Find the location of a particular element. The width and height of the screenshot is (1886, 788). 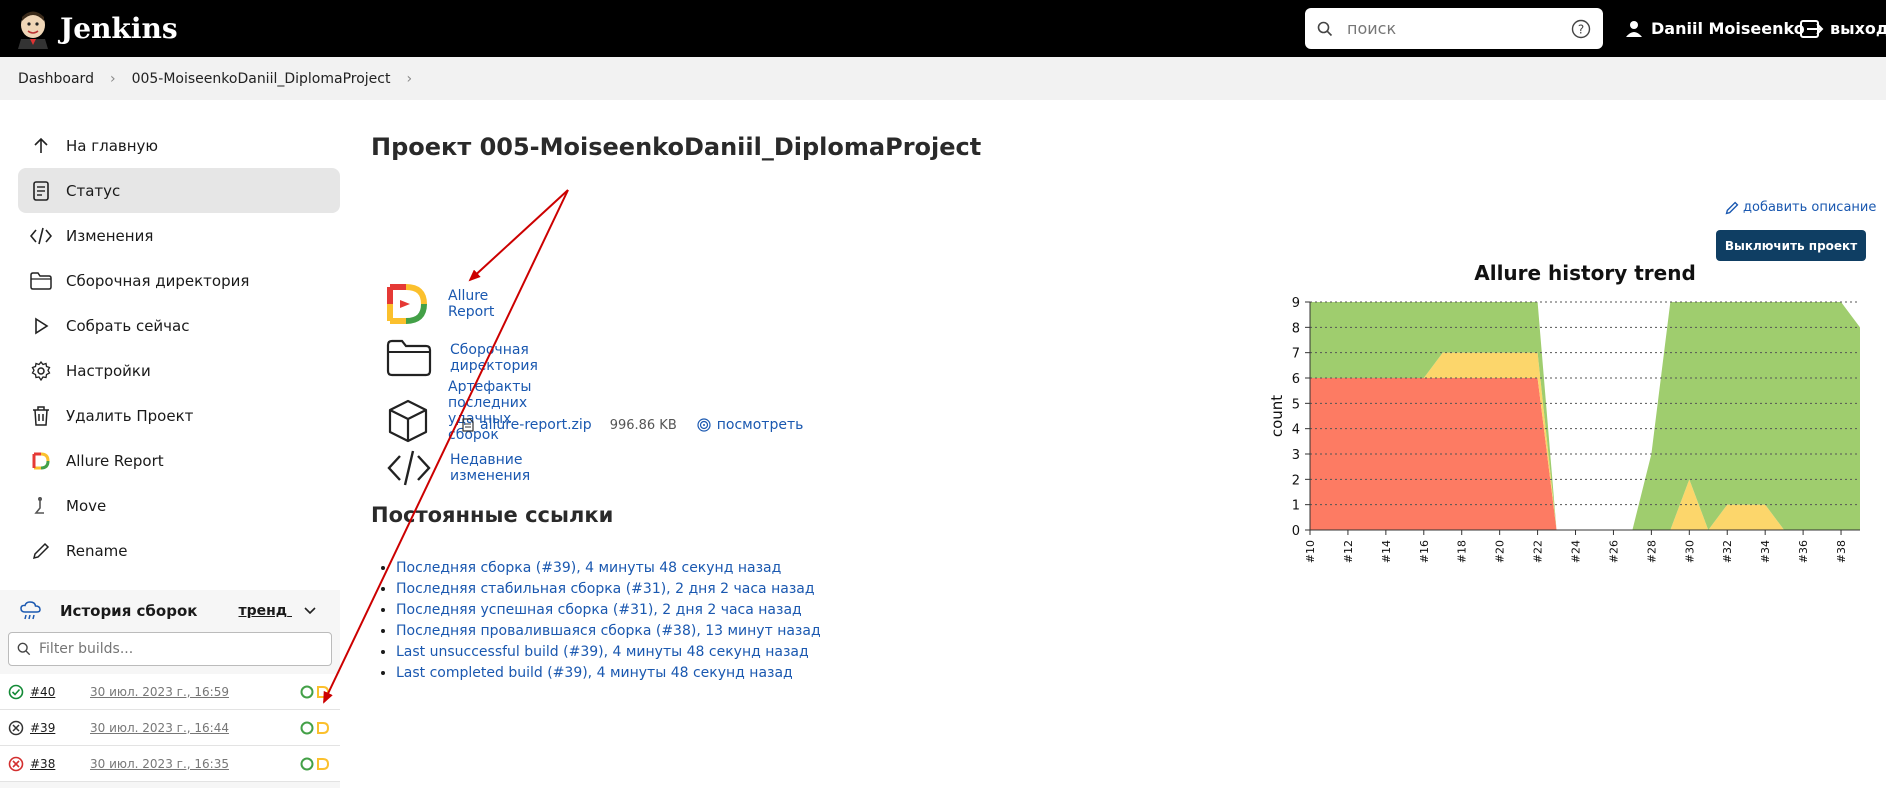

y-tick-label: 6 is located at coordinates (1296, 379).